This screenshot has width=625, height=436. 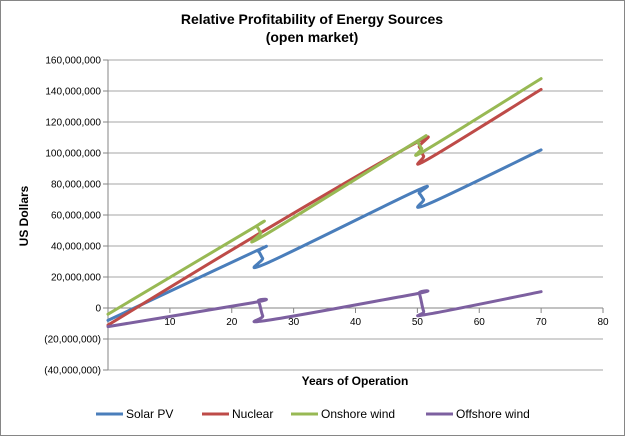 What do you see at coordinates (73, 92) in the screenshot?
I see `y-tick-label: 140,000,000` at bounding box center [73, 92].